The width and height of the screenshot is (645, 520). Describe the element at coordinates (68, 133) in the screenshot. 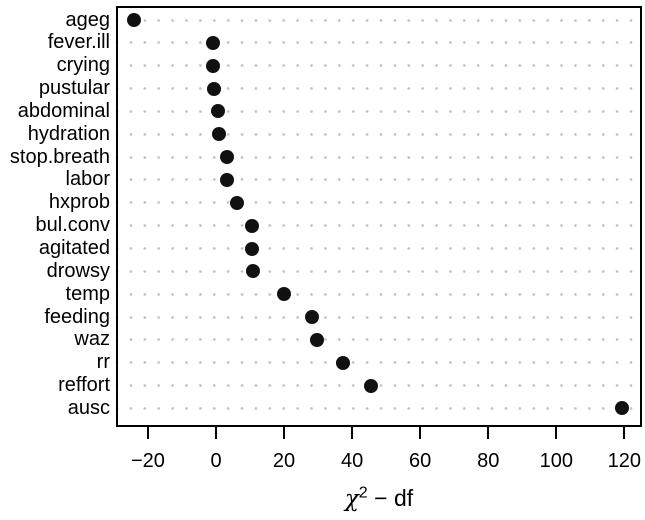

I see `y-axis-label: hydration` at that location.